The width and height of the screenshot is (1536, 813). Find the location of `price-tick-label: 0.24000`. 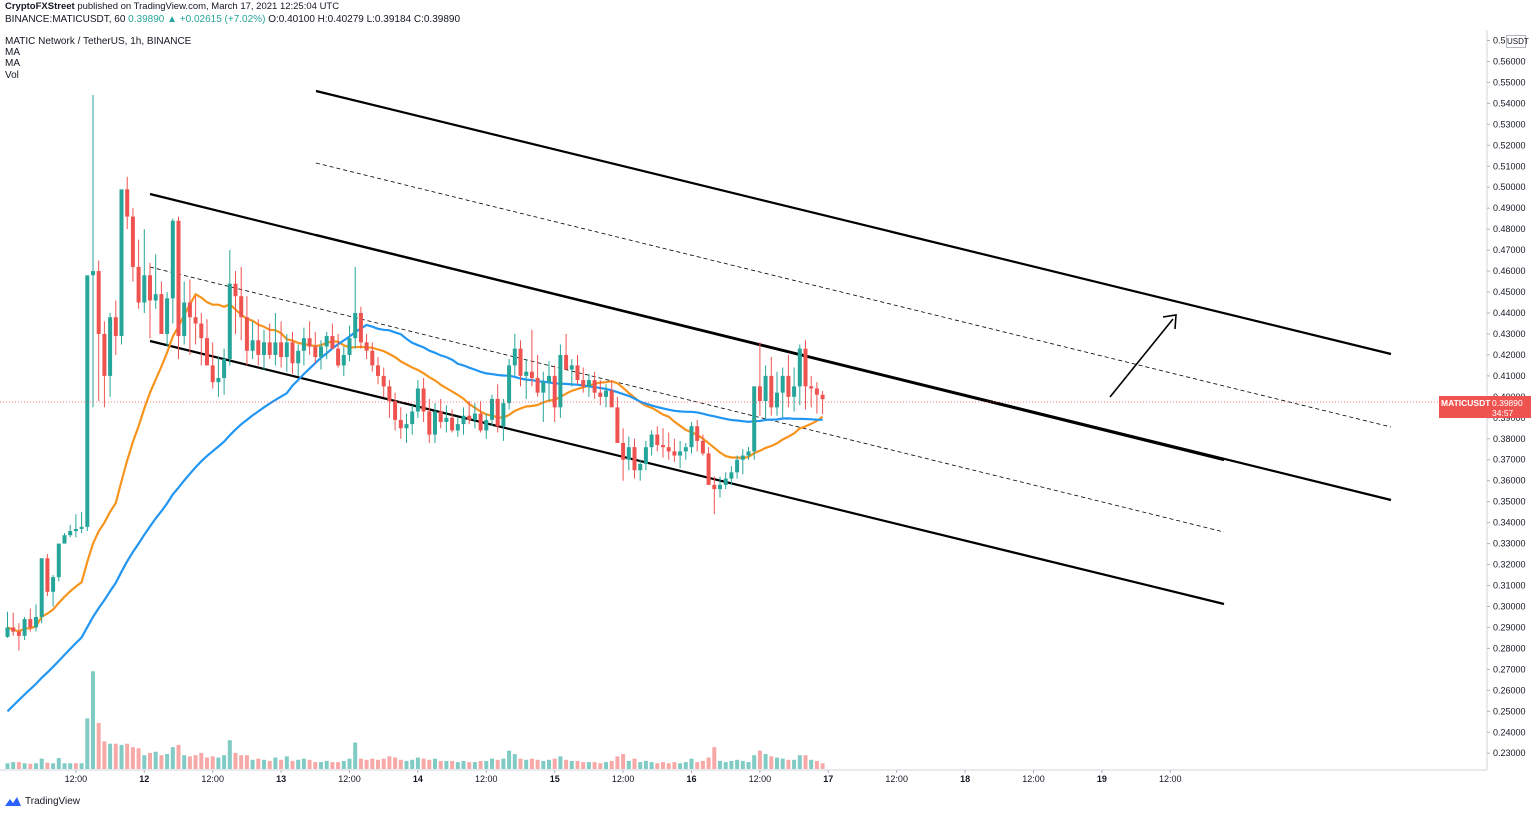

price-tick-label: 0.24000 is located at coordinates (1509, 732).